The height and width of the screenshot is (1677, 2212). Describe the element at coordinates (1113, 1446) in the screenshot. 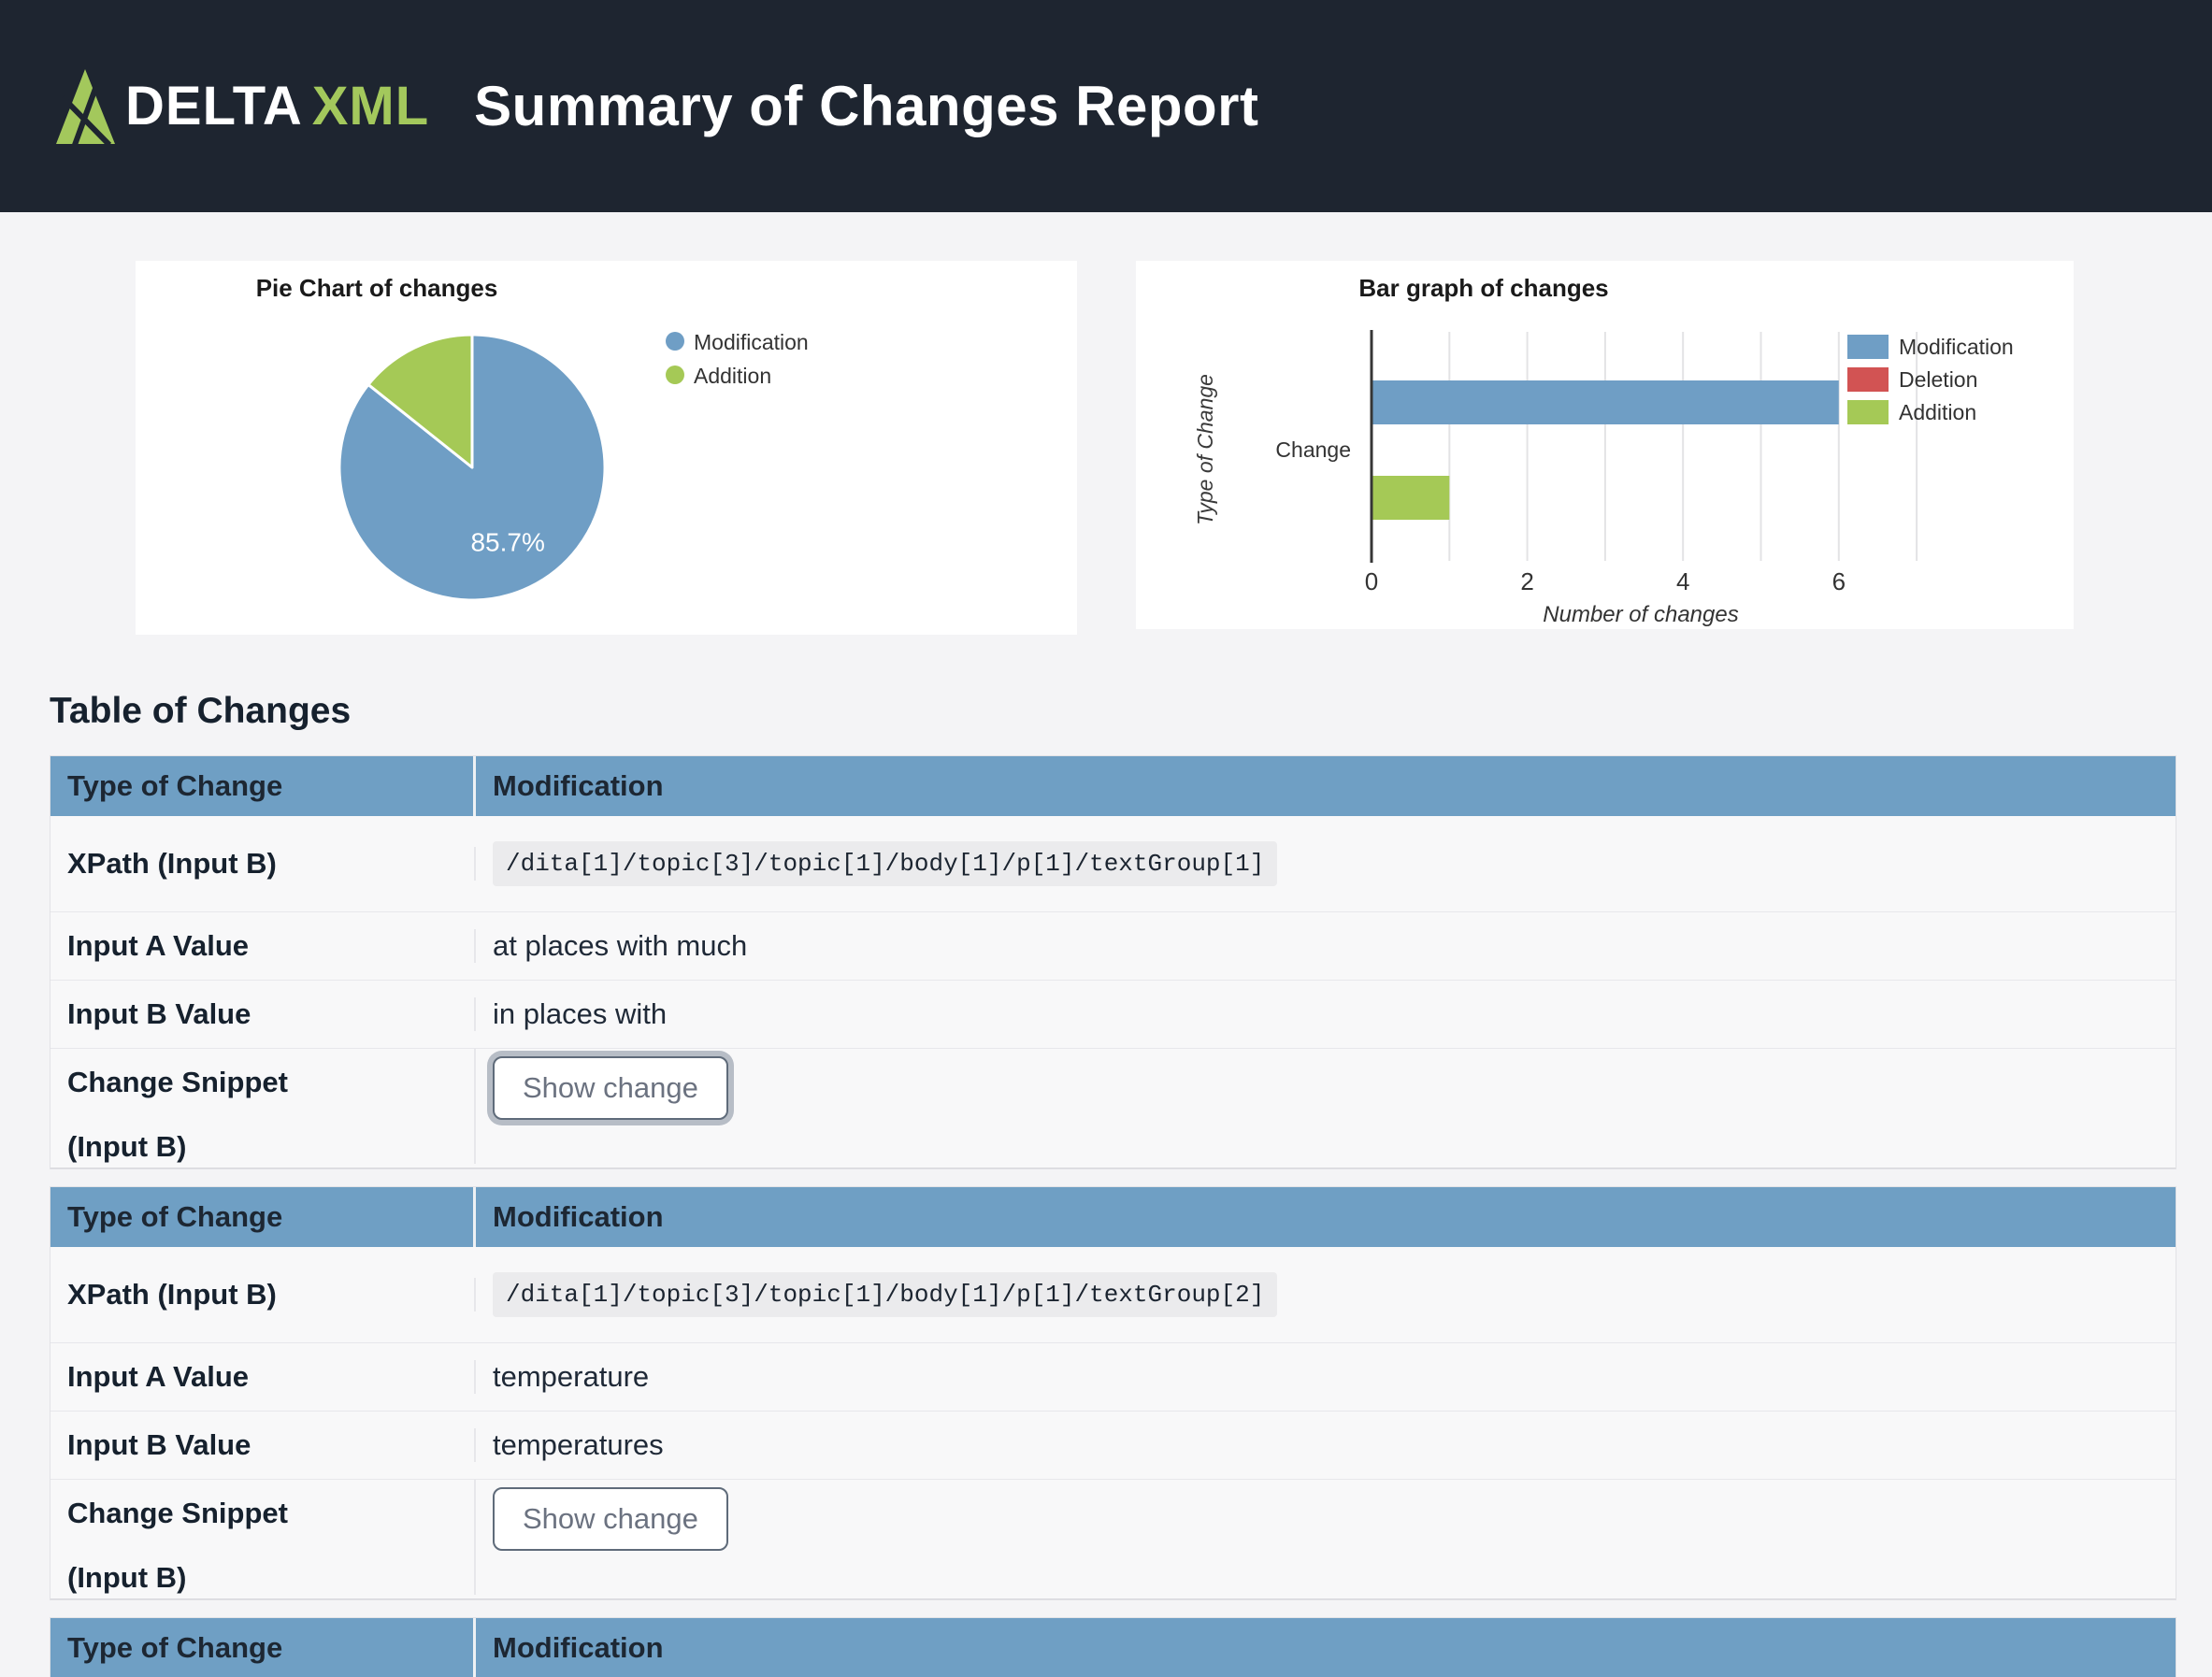

I see `table-row-input-b: Input B Value temperatures` at that location.